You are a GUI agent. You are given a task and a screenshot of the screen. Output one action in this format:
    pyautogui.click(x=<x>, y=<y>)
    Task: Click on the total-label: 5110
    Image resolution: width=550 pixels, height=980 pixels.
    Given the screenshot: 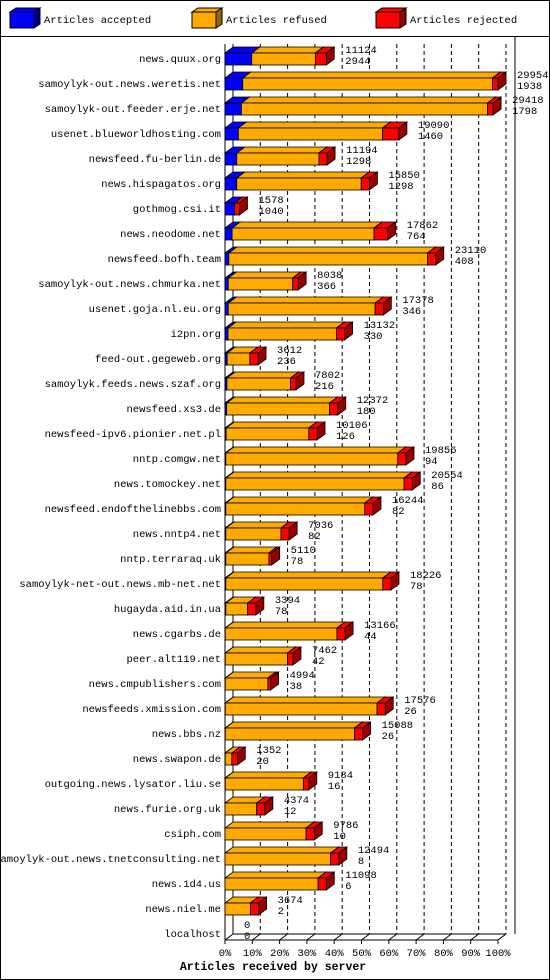 What is the action you would take?
    pyautogui.click(x=303, y=551)
    